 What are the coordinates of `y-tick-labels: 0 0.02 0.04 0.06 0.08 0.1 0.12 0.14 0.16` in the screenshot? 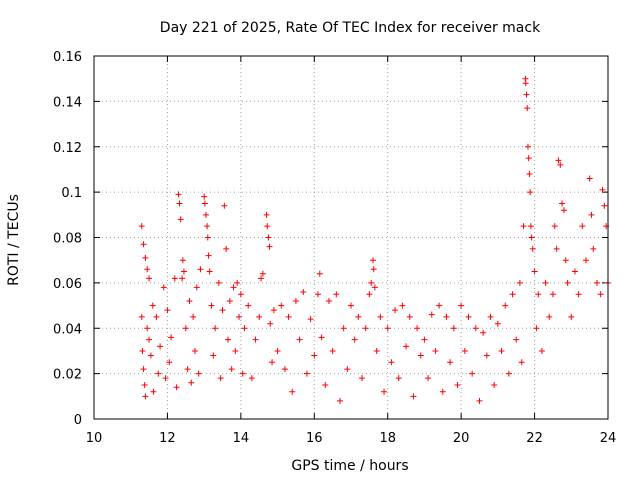 It's located at (67, 239).